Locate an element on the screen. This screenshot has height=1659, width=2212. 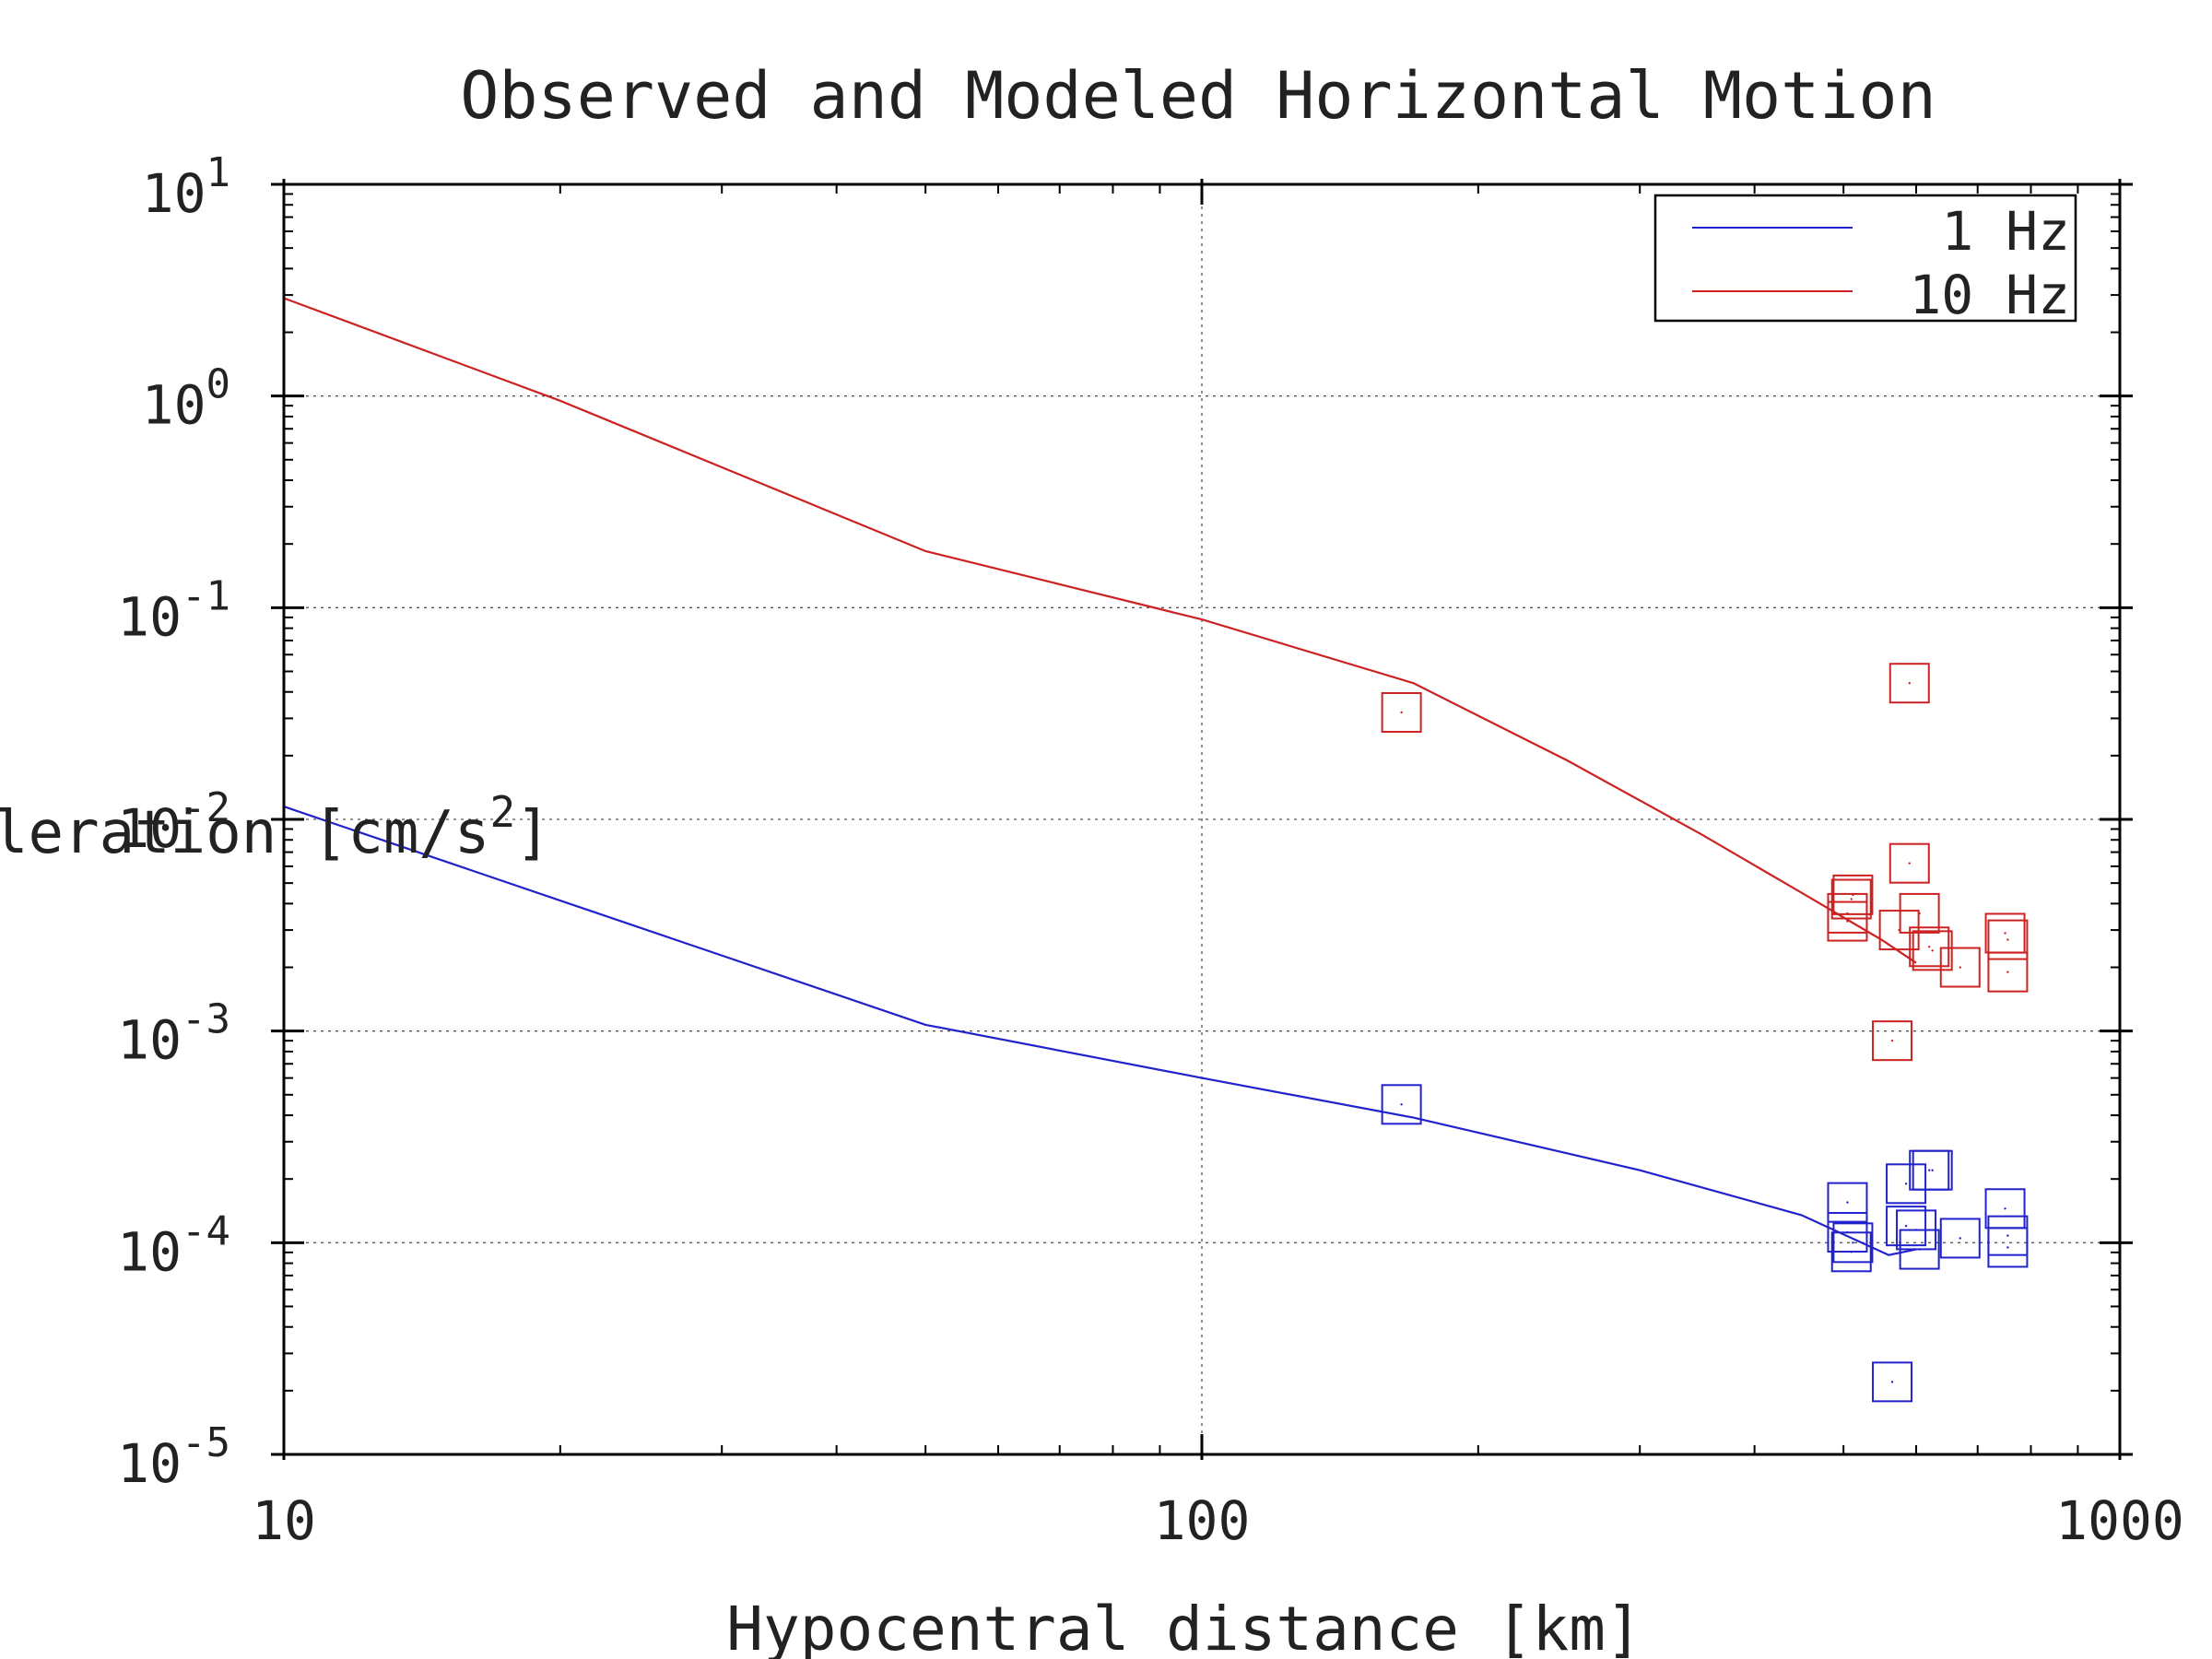
y-tick-label: 10⁻⁴ is located at coordinates (173, 1245).